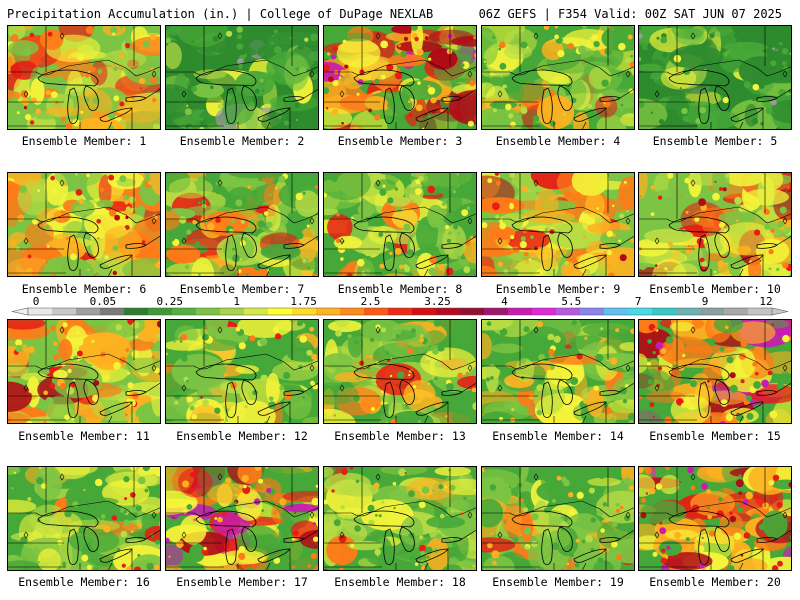 This screenshot has height=600, width=800. What do you see at coordinates (765, 302) in the screenshot?
I see `colorbar-tick-label: 12` at bounding box center [765, 302].